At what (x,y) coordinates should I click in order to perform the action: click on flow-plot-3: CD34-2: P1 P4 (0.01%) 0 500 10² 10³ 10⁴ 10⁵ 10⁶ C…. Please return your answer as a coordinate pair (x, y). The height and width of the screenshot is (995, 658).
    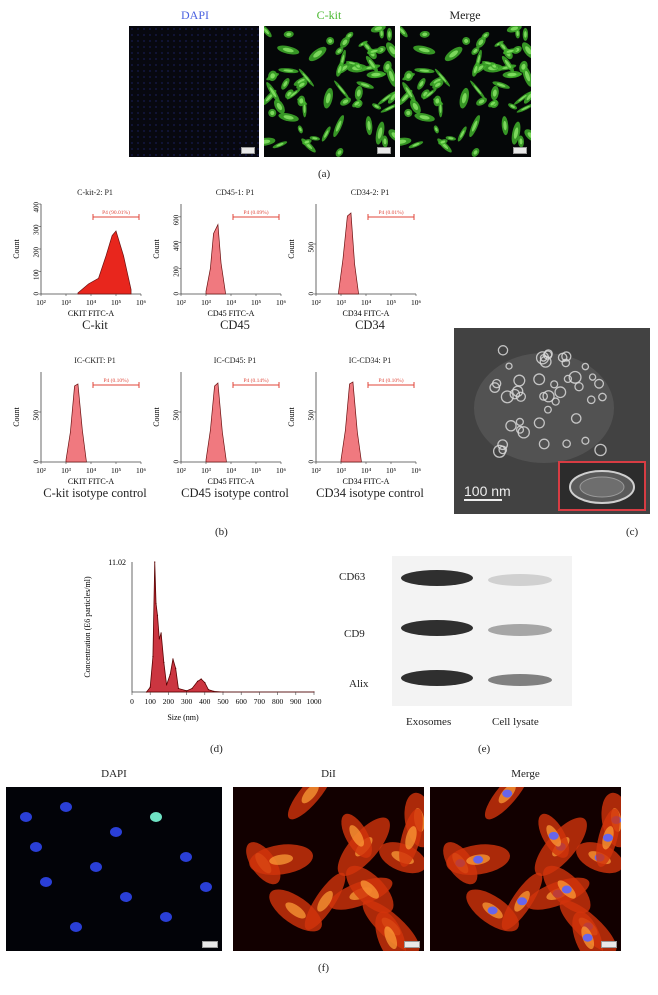
    Looking at the image, I should click on (368, 263).